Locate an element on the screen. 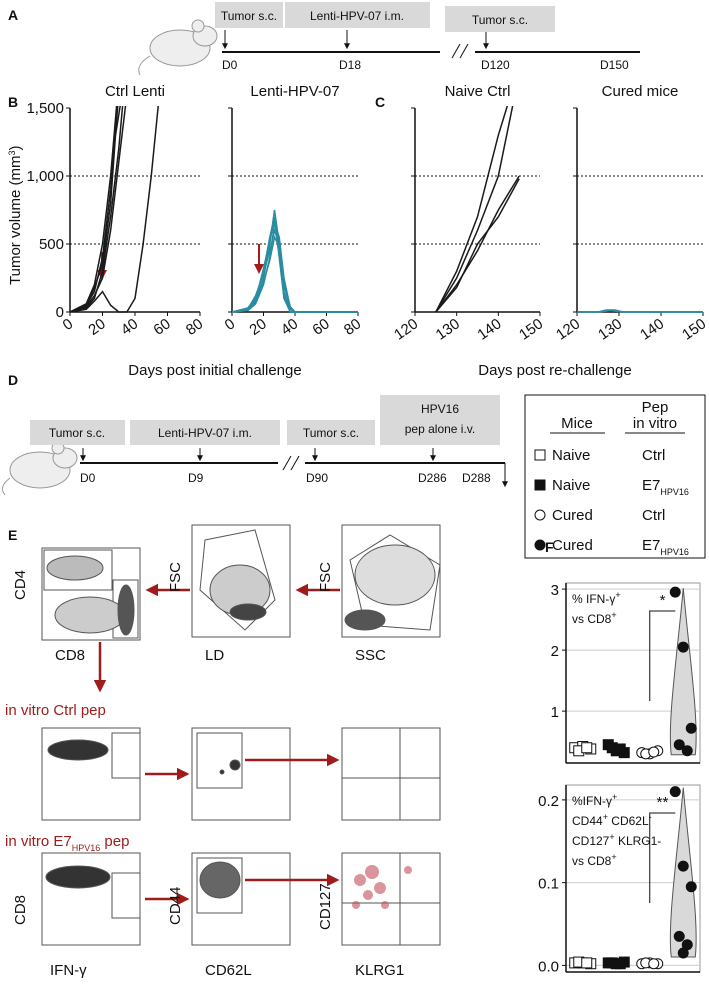 This screenshot has height=988, width=709. y-tick-label: 2 is located at coordinates (555, 651).